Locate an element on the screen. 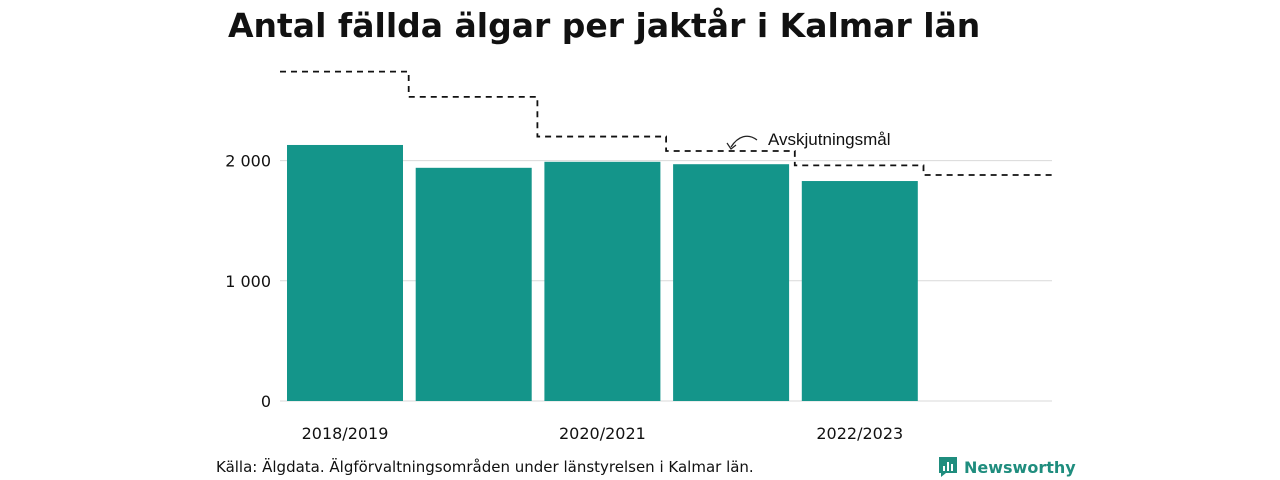 This screenshot has width=1280, height=480. annotation-group: Avskjutningsmål is located at coordinates (808, 140).